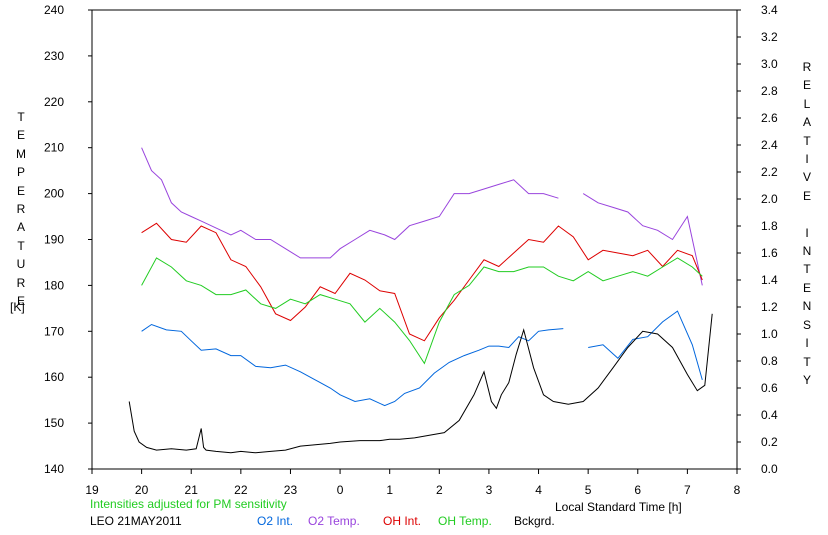 The height and width of the screenshot is (535, 828). Describe the element at coordinates (806, 177) in the screenshot. I see `right-axis-letter: V` at that location.